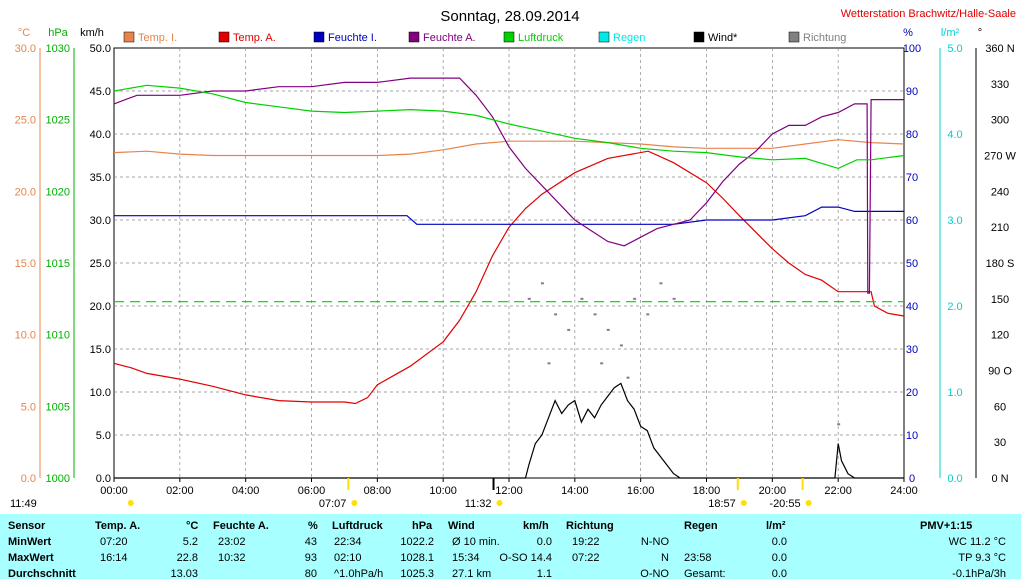 The image size is (1021, 582). What do you see at coordinates (665, 558) in the screenshot?
I see `stats-cell-dir-val: N` at bounding box center [665, 558].